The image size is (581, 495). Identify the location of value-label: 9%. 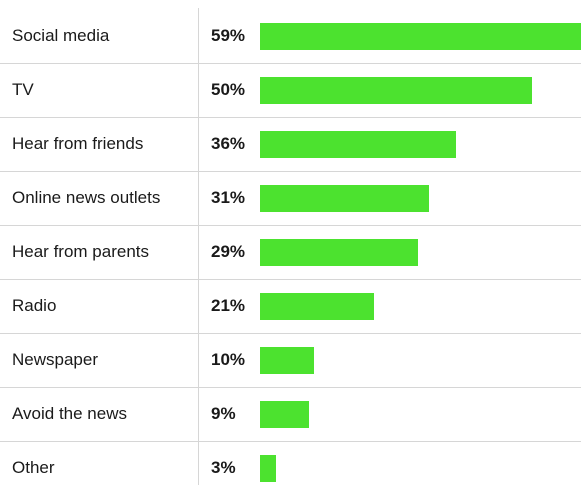
(223, 413).